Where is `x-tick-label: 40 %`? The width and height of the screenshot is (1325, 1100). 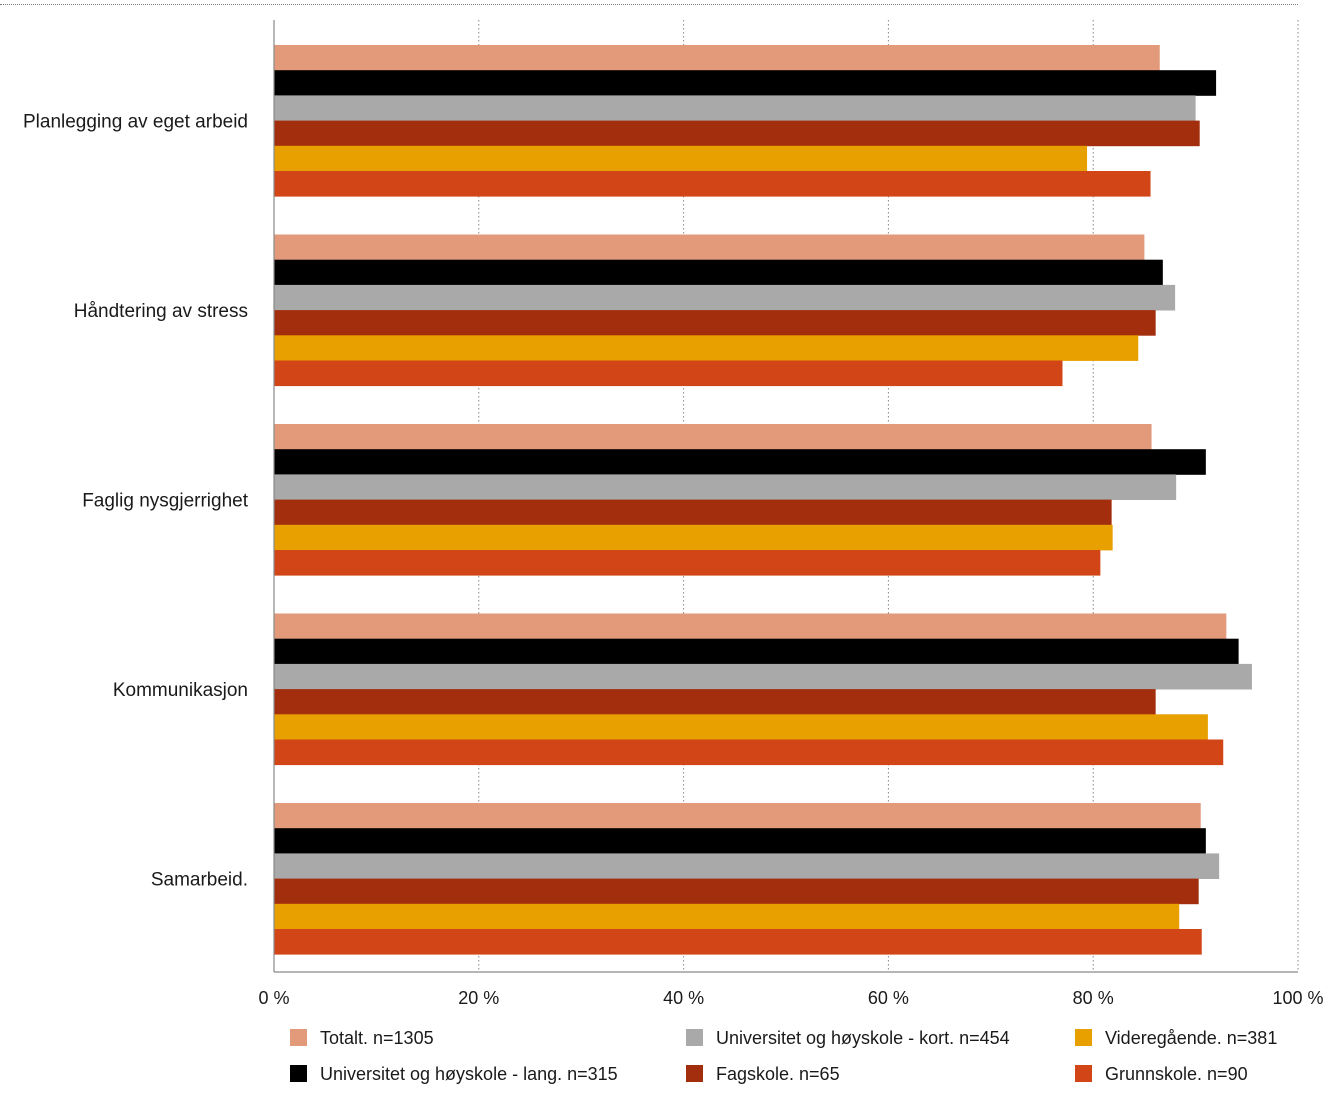 x-tick-label: 40 % is located at coordinates (683, 998).